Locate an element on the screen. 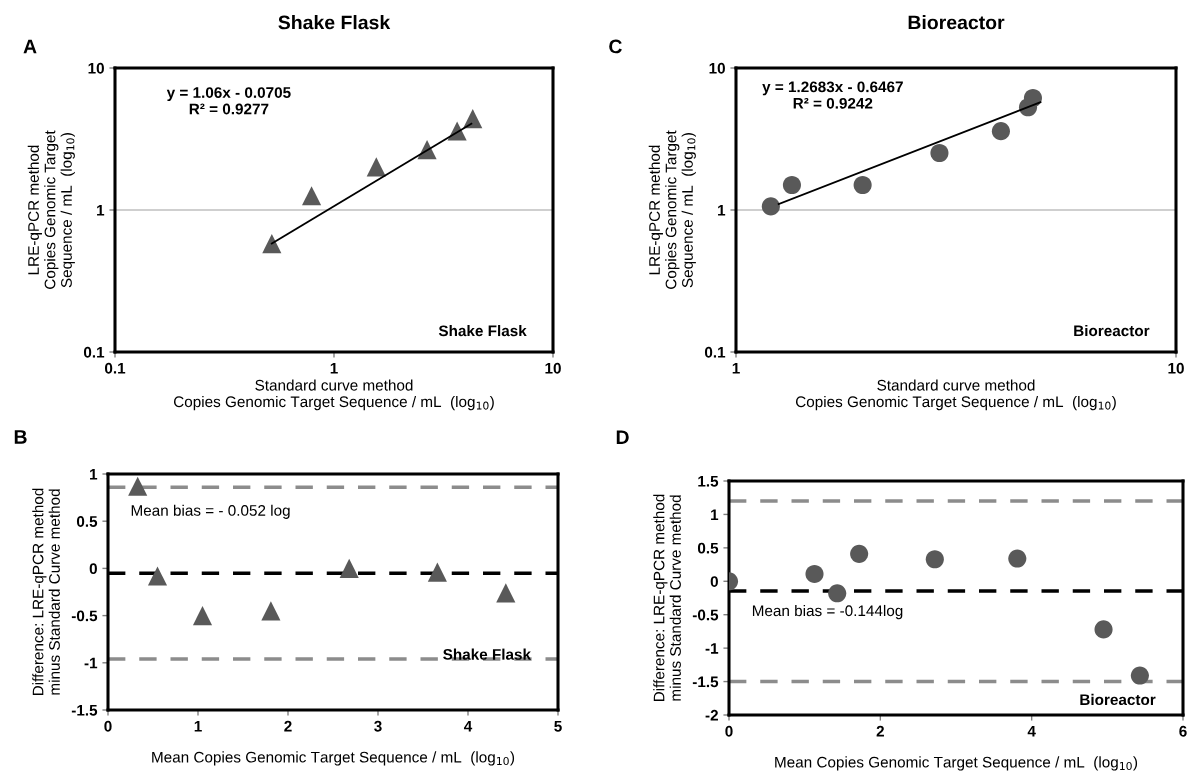  annotation: y = 1.06x - 0.0705 R² = 0.9277 is located at coordinates (228, 101).